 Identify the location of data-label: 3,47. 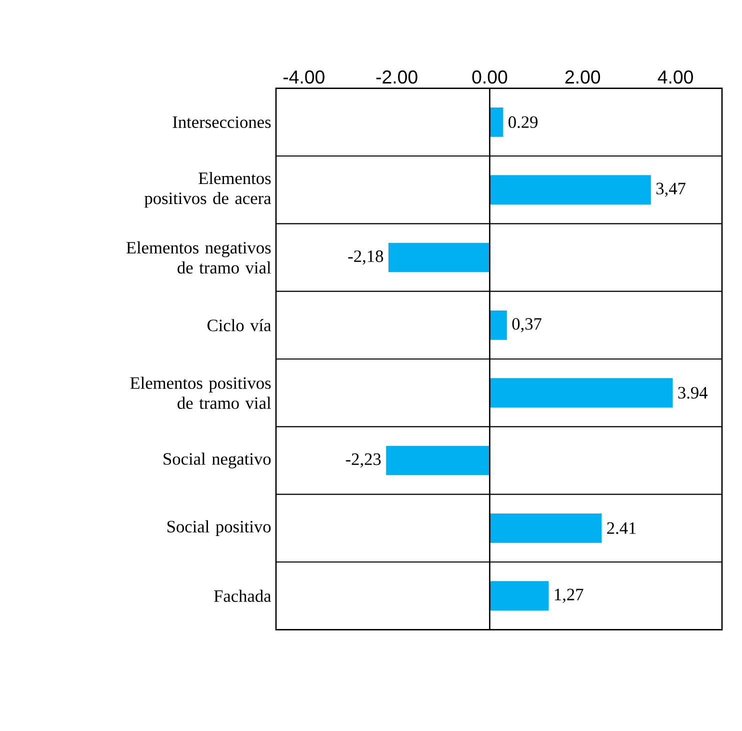
(671, 189).